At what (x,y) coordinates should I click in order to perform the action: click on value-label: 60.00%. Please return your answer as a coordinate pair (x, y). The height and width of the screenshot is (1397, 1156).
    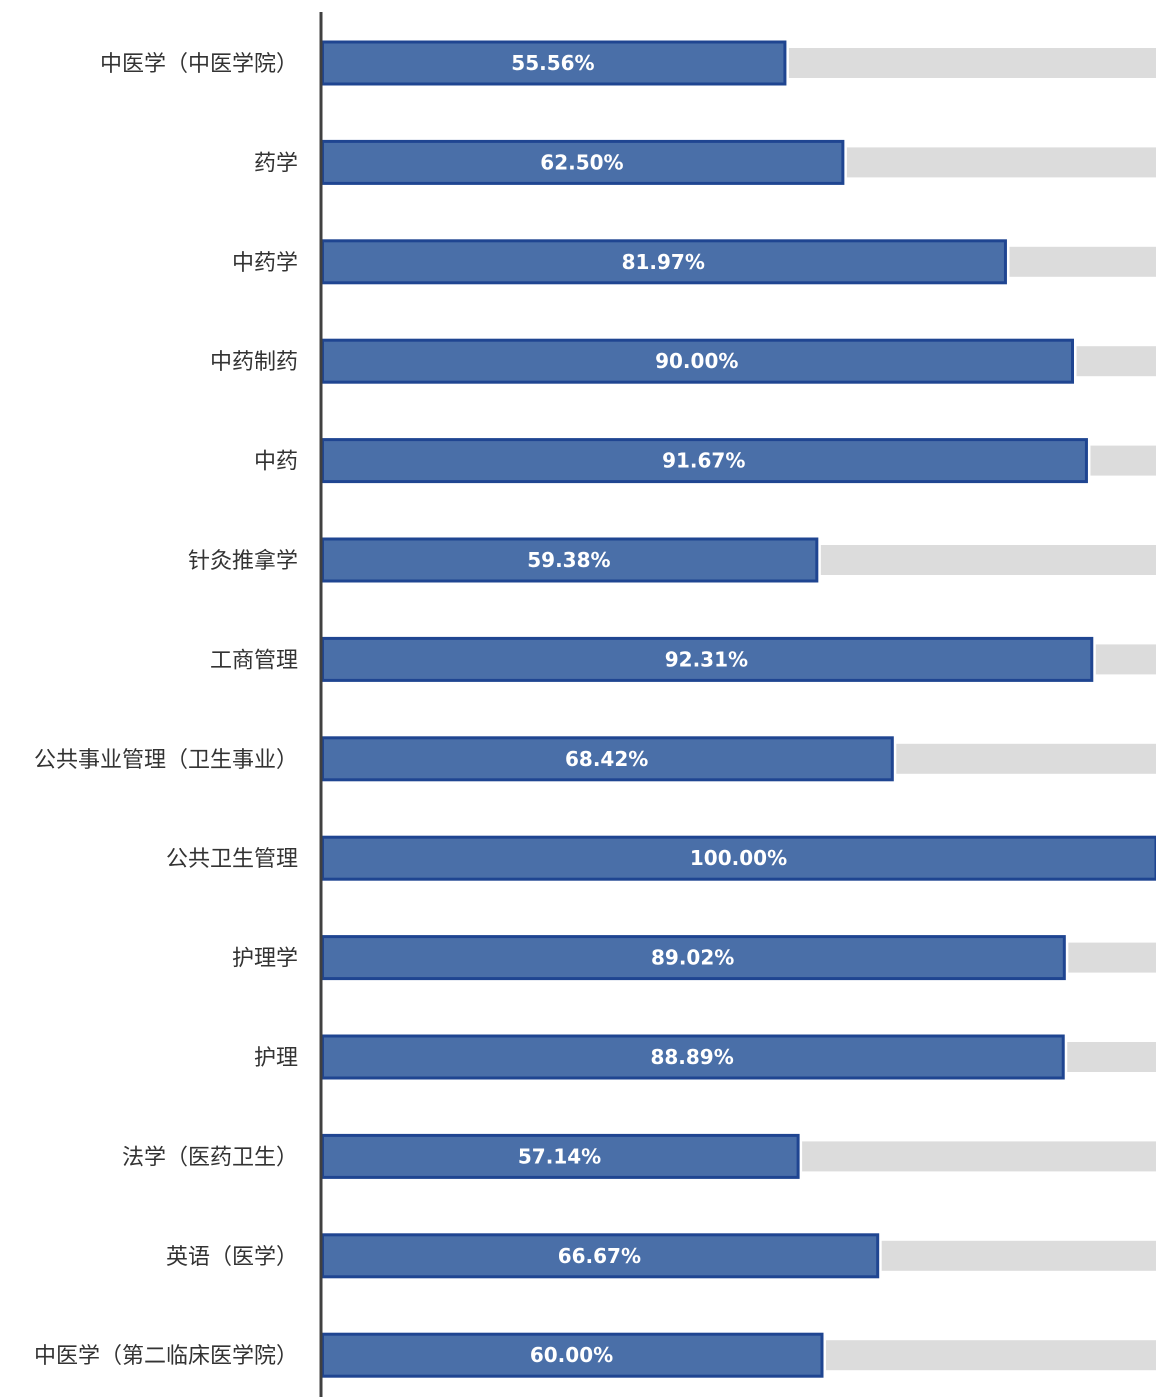
    Looking at the image, I should click on (571, 1355).